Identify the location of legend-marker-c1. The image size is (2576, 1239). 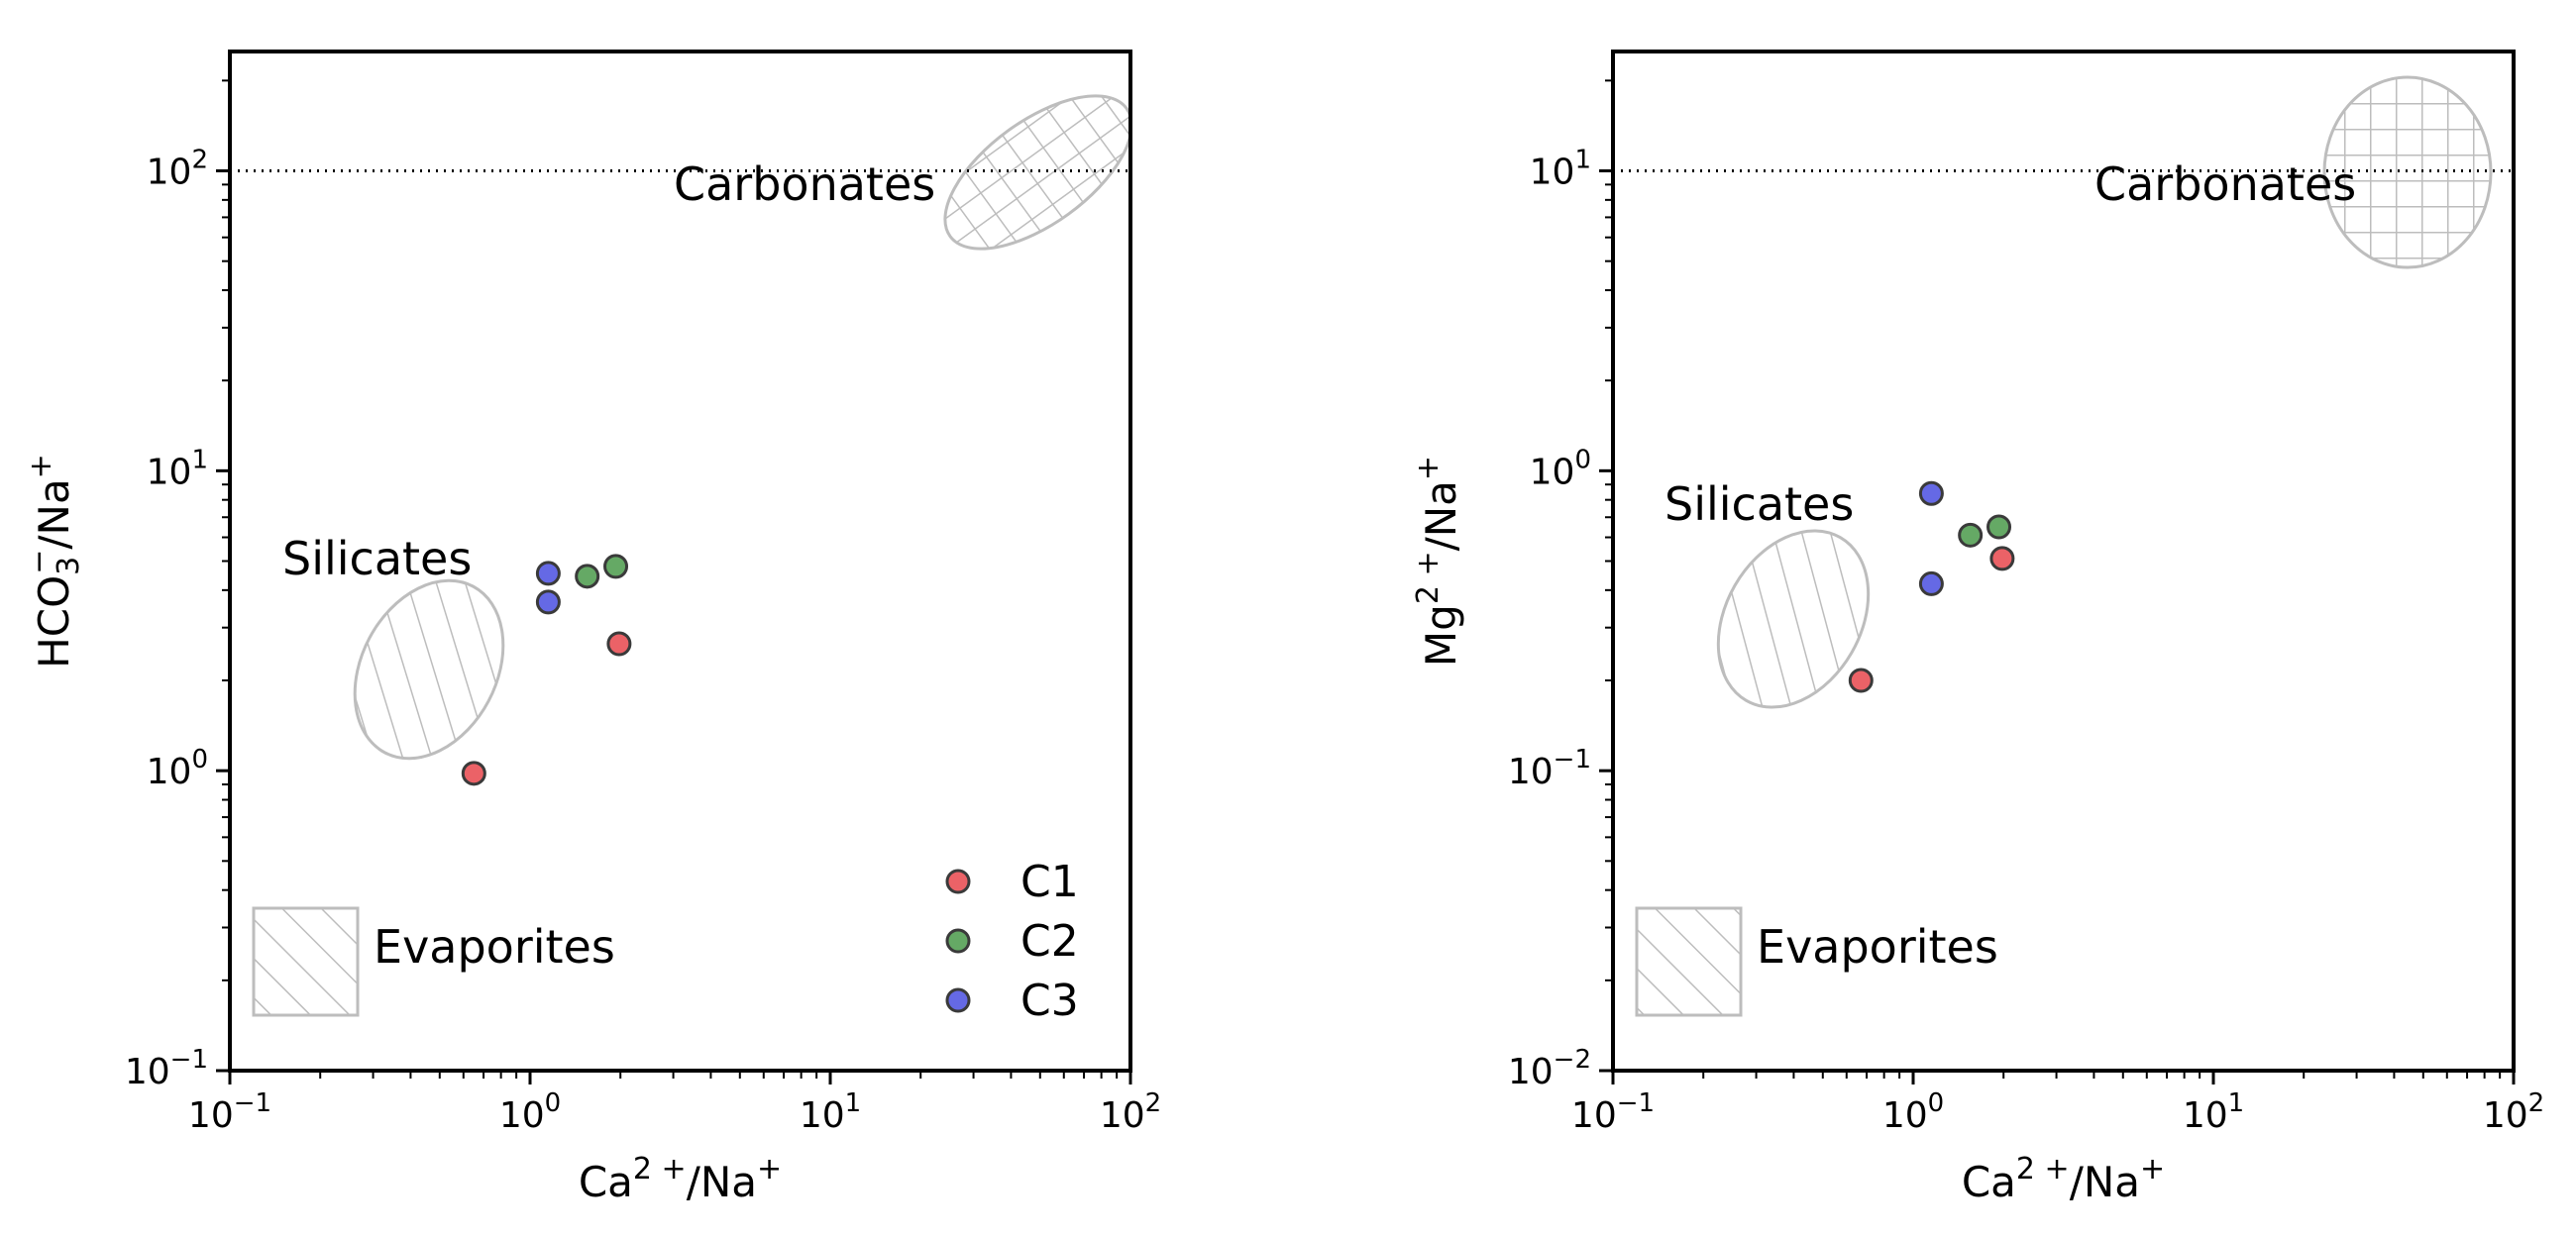
(958, 881).